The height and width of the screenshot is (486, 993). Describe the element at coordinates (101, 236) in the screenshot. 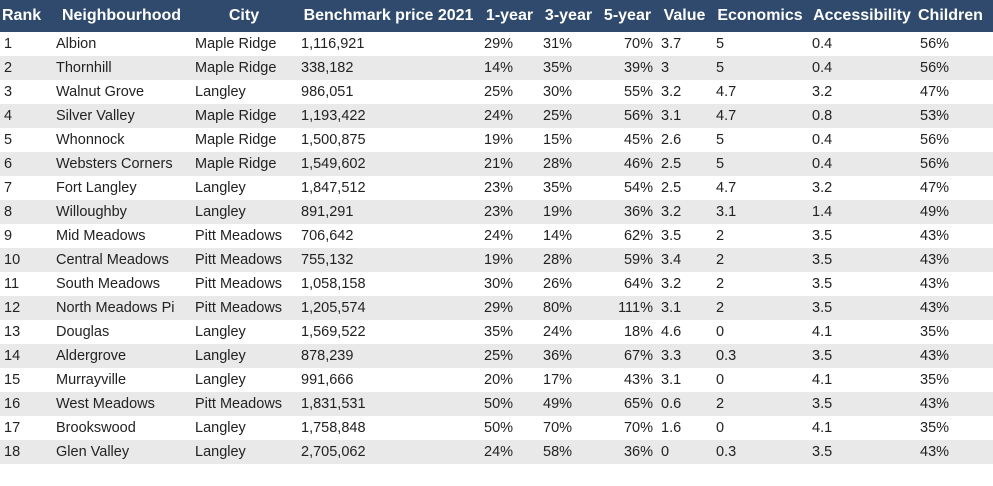

I see `neighbourhood-cell: Mid Meadows` at that location.